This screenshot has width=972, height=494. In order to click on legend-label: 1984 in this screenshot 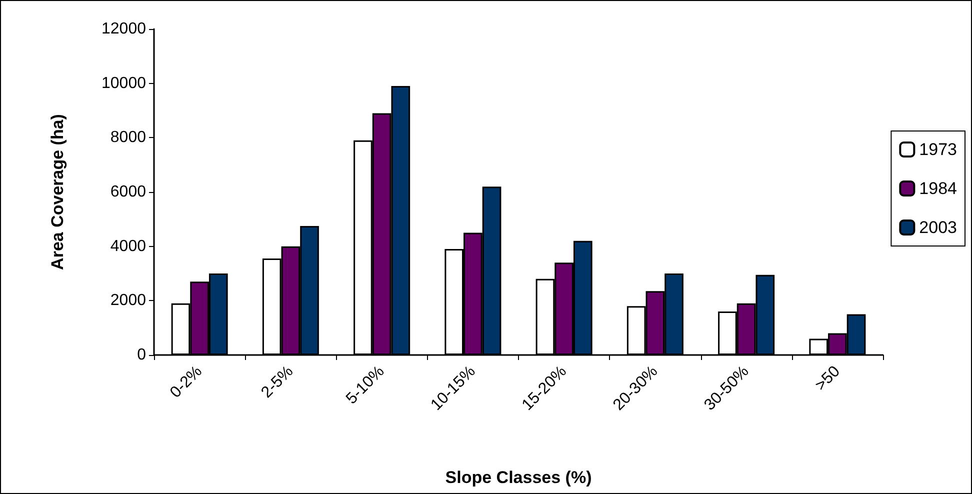, I will do `click(938, 188)`.